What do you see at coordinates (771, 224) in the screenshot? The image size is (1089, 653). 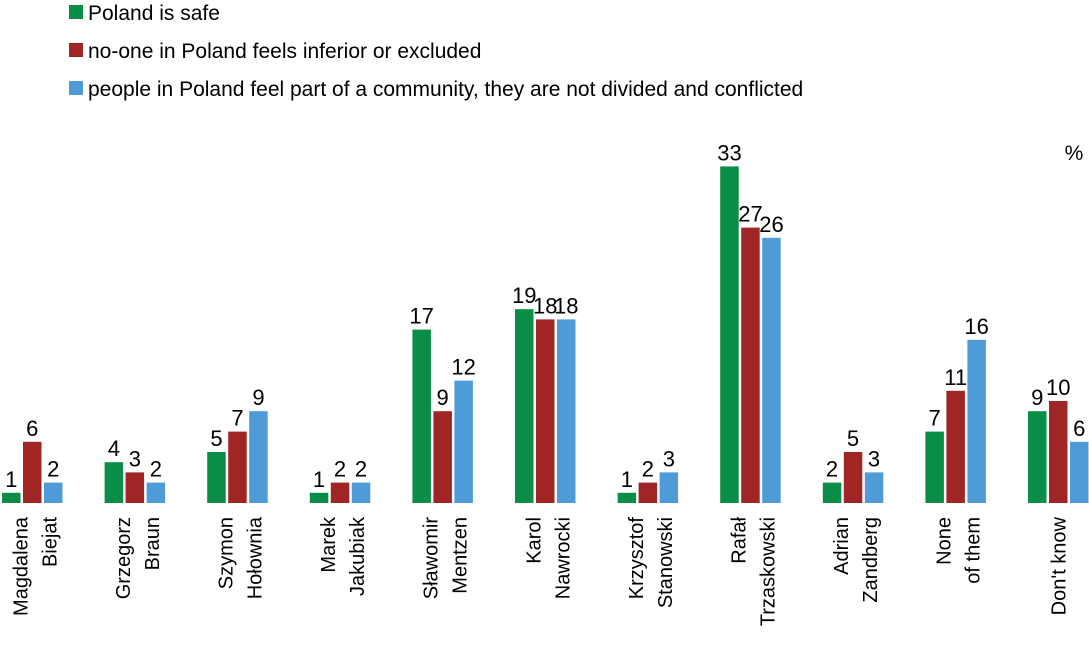 I see `value-label-8-series-3: 26` at bounding box center [771, 224].